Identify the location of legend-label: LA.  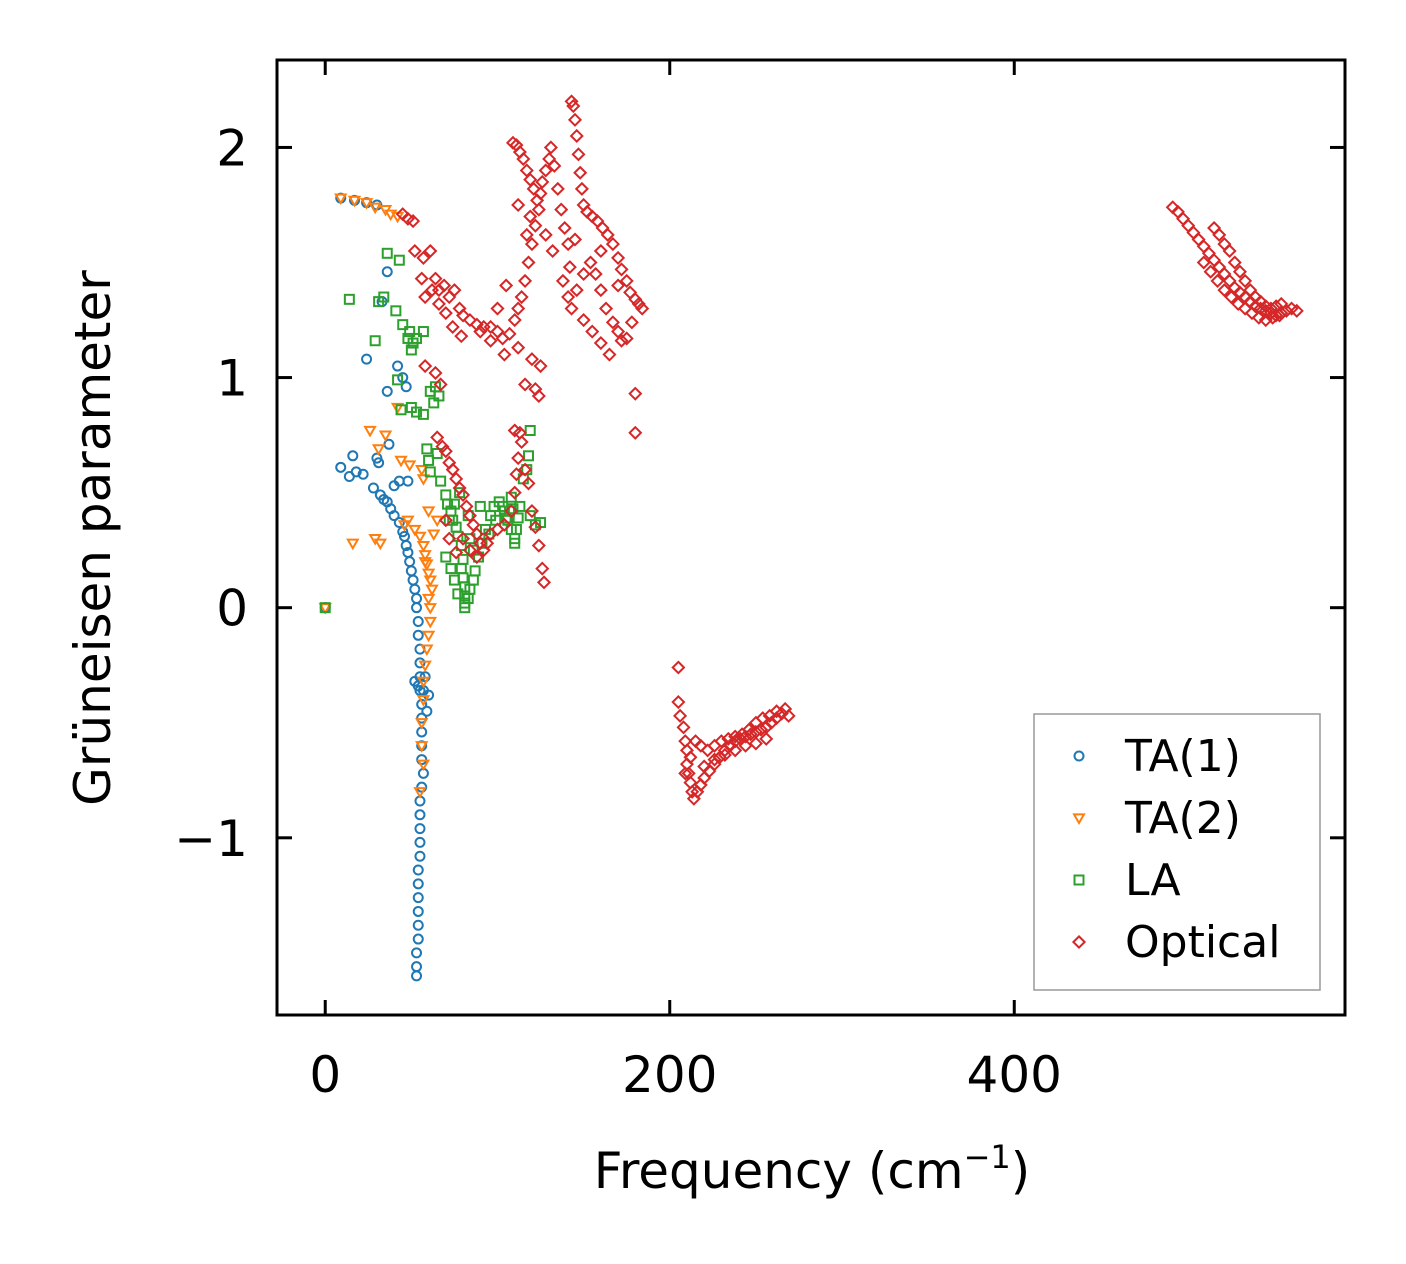
(1153, 880).